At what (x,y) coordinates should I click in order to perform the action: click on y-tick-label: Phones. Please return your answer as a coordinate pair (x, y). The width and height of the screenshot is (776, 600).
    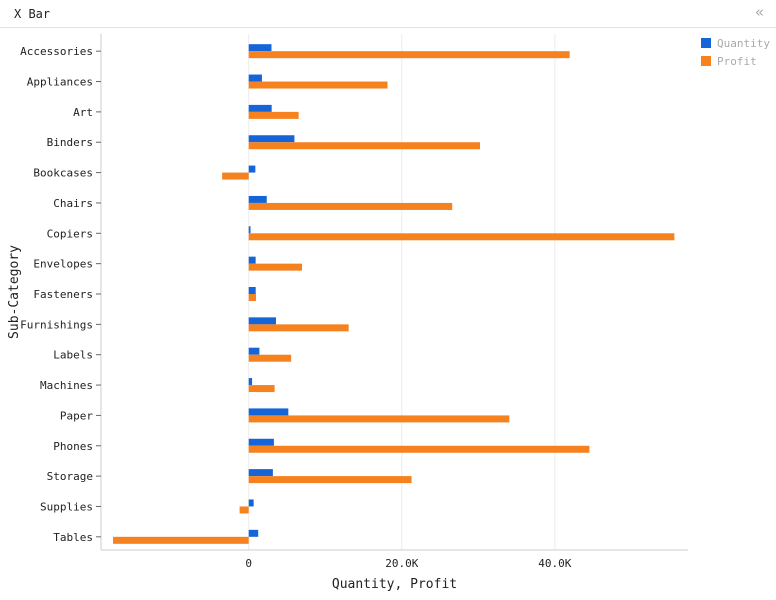
    Looking at the image, I should click on (73, 446).